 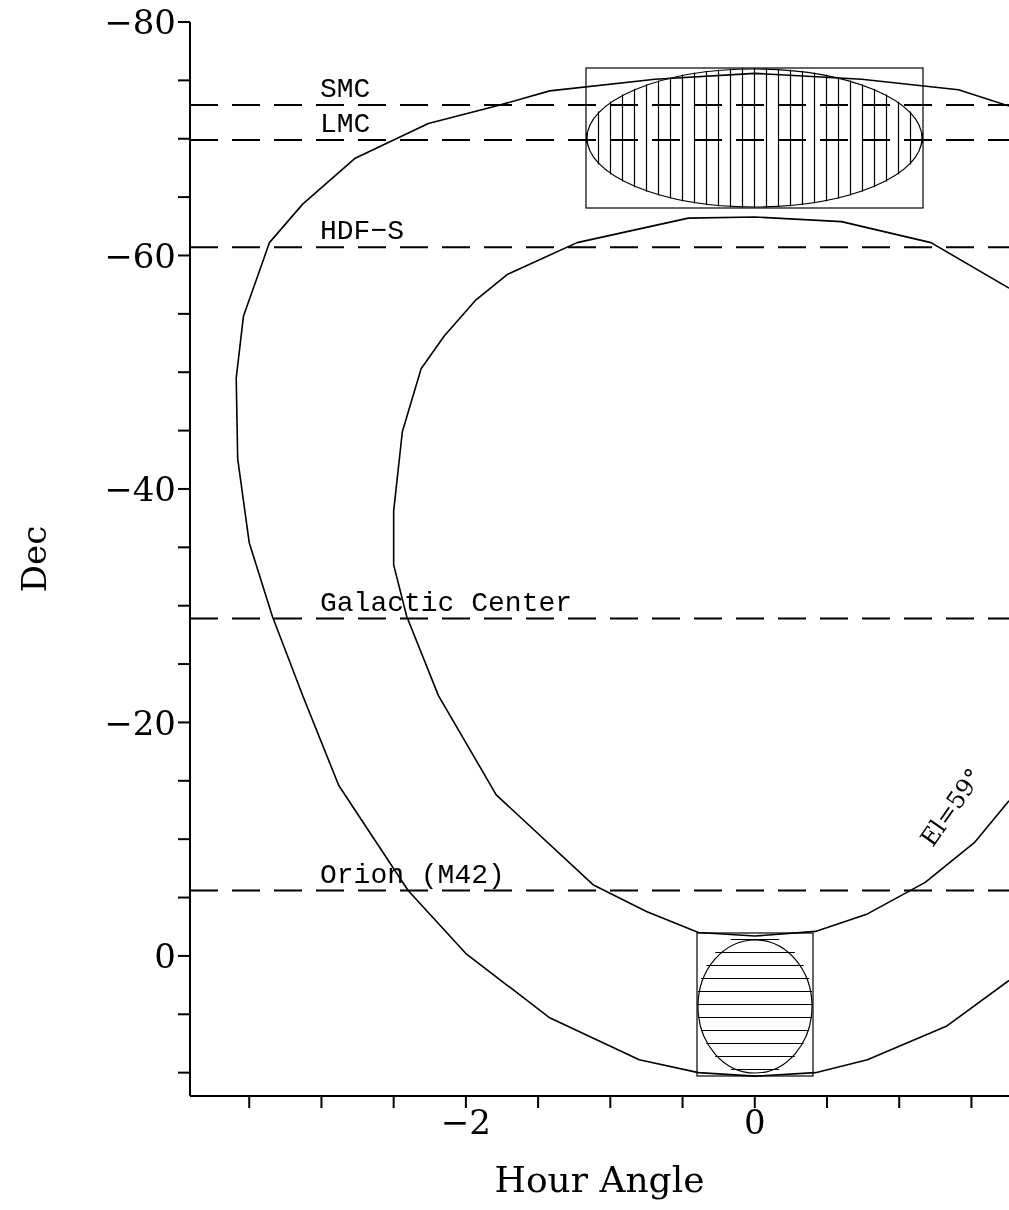 What do you see at coordinates (34, 559) in the screenshot?
I see `y-axis-title: Dec` at bounding box center [34, 559].